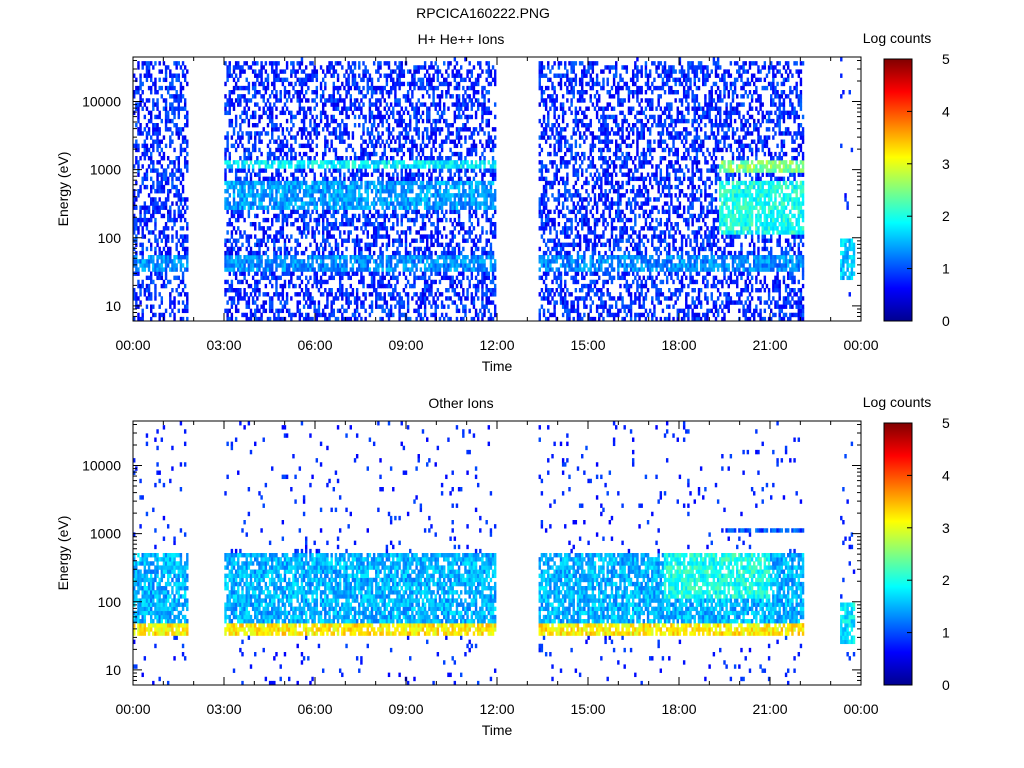 The image size is (1024, 768). Describe the element at coordinates (483, 13) in the screenshot. I see `figure-title: RPCICA160222.PNG` at that location.